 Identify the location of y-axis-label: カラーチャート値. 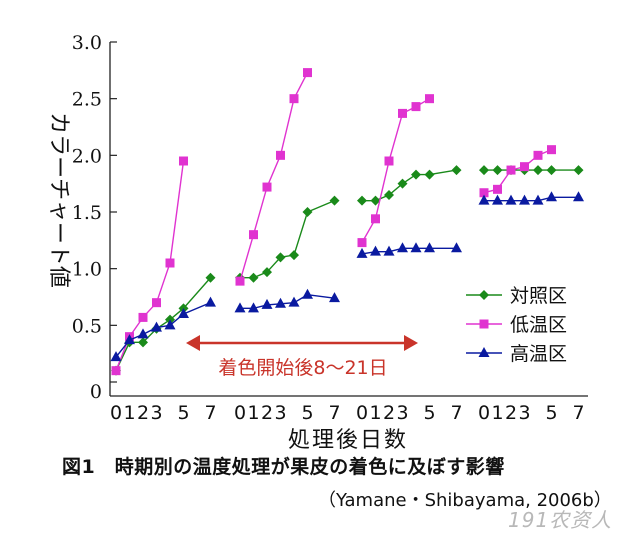
(58, 200).